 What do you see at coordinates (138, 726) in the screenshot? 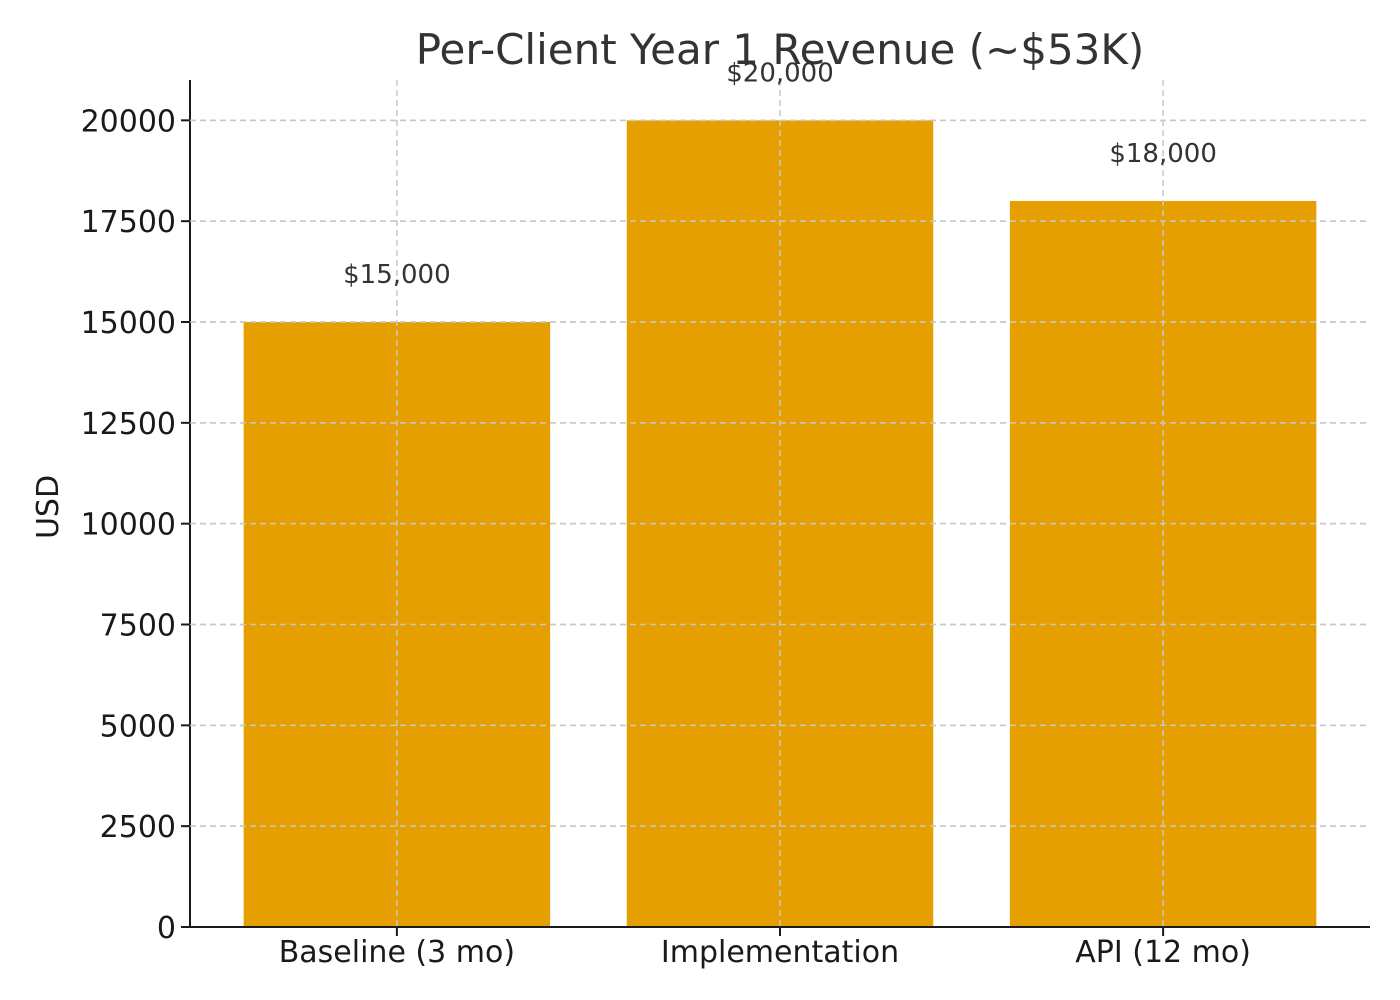
I see `y-tick-label: 5000` at bounding box center [138, 726].